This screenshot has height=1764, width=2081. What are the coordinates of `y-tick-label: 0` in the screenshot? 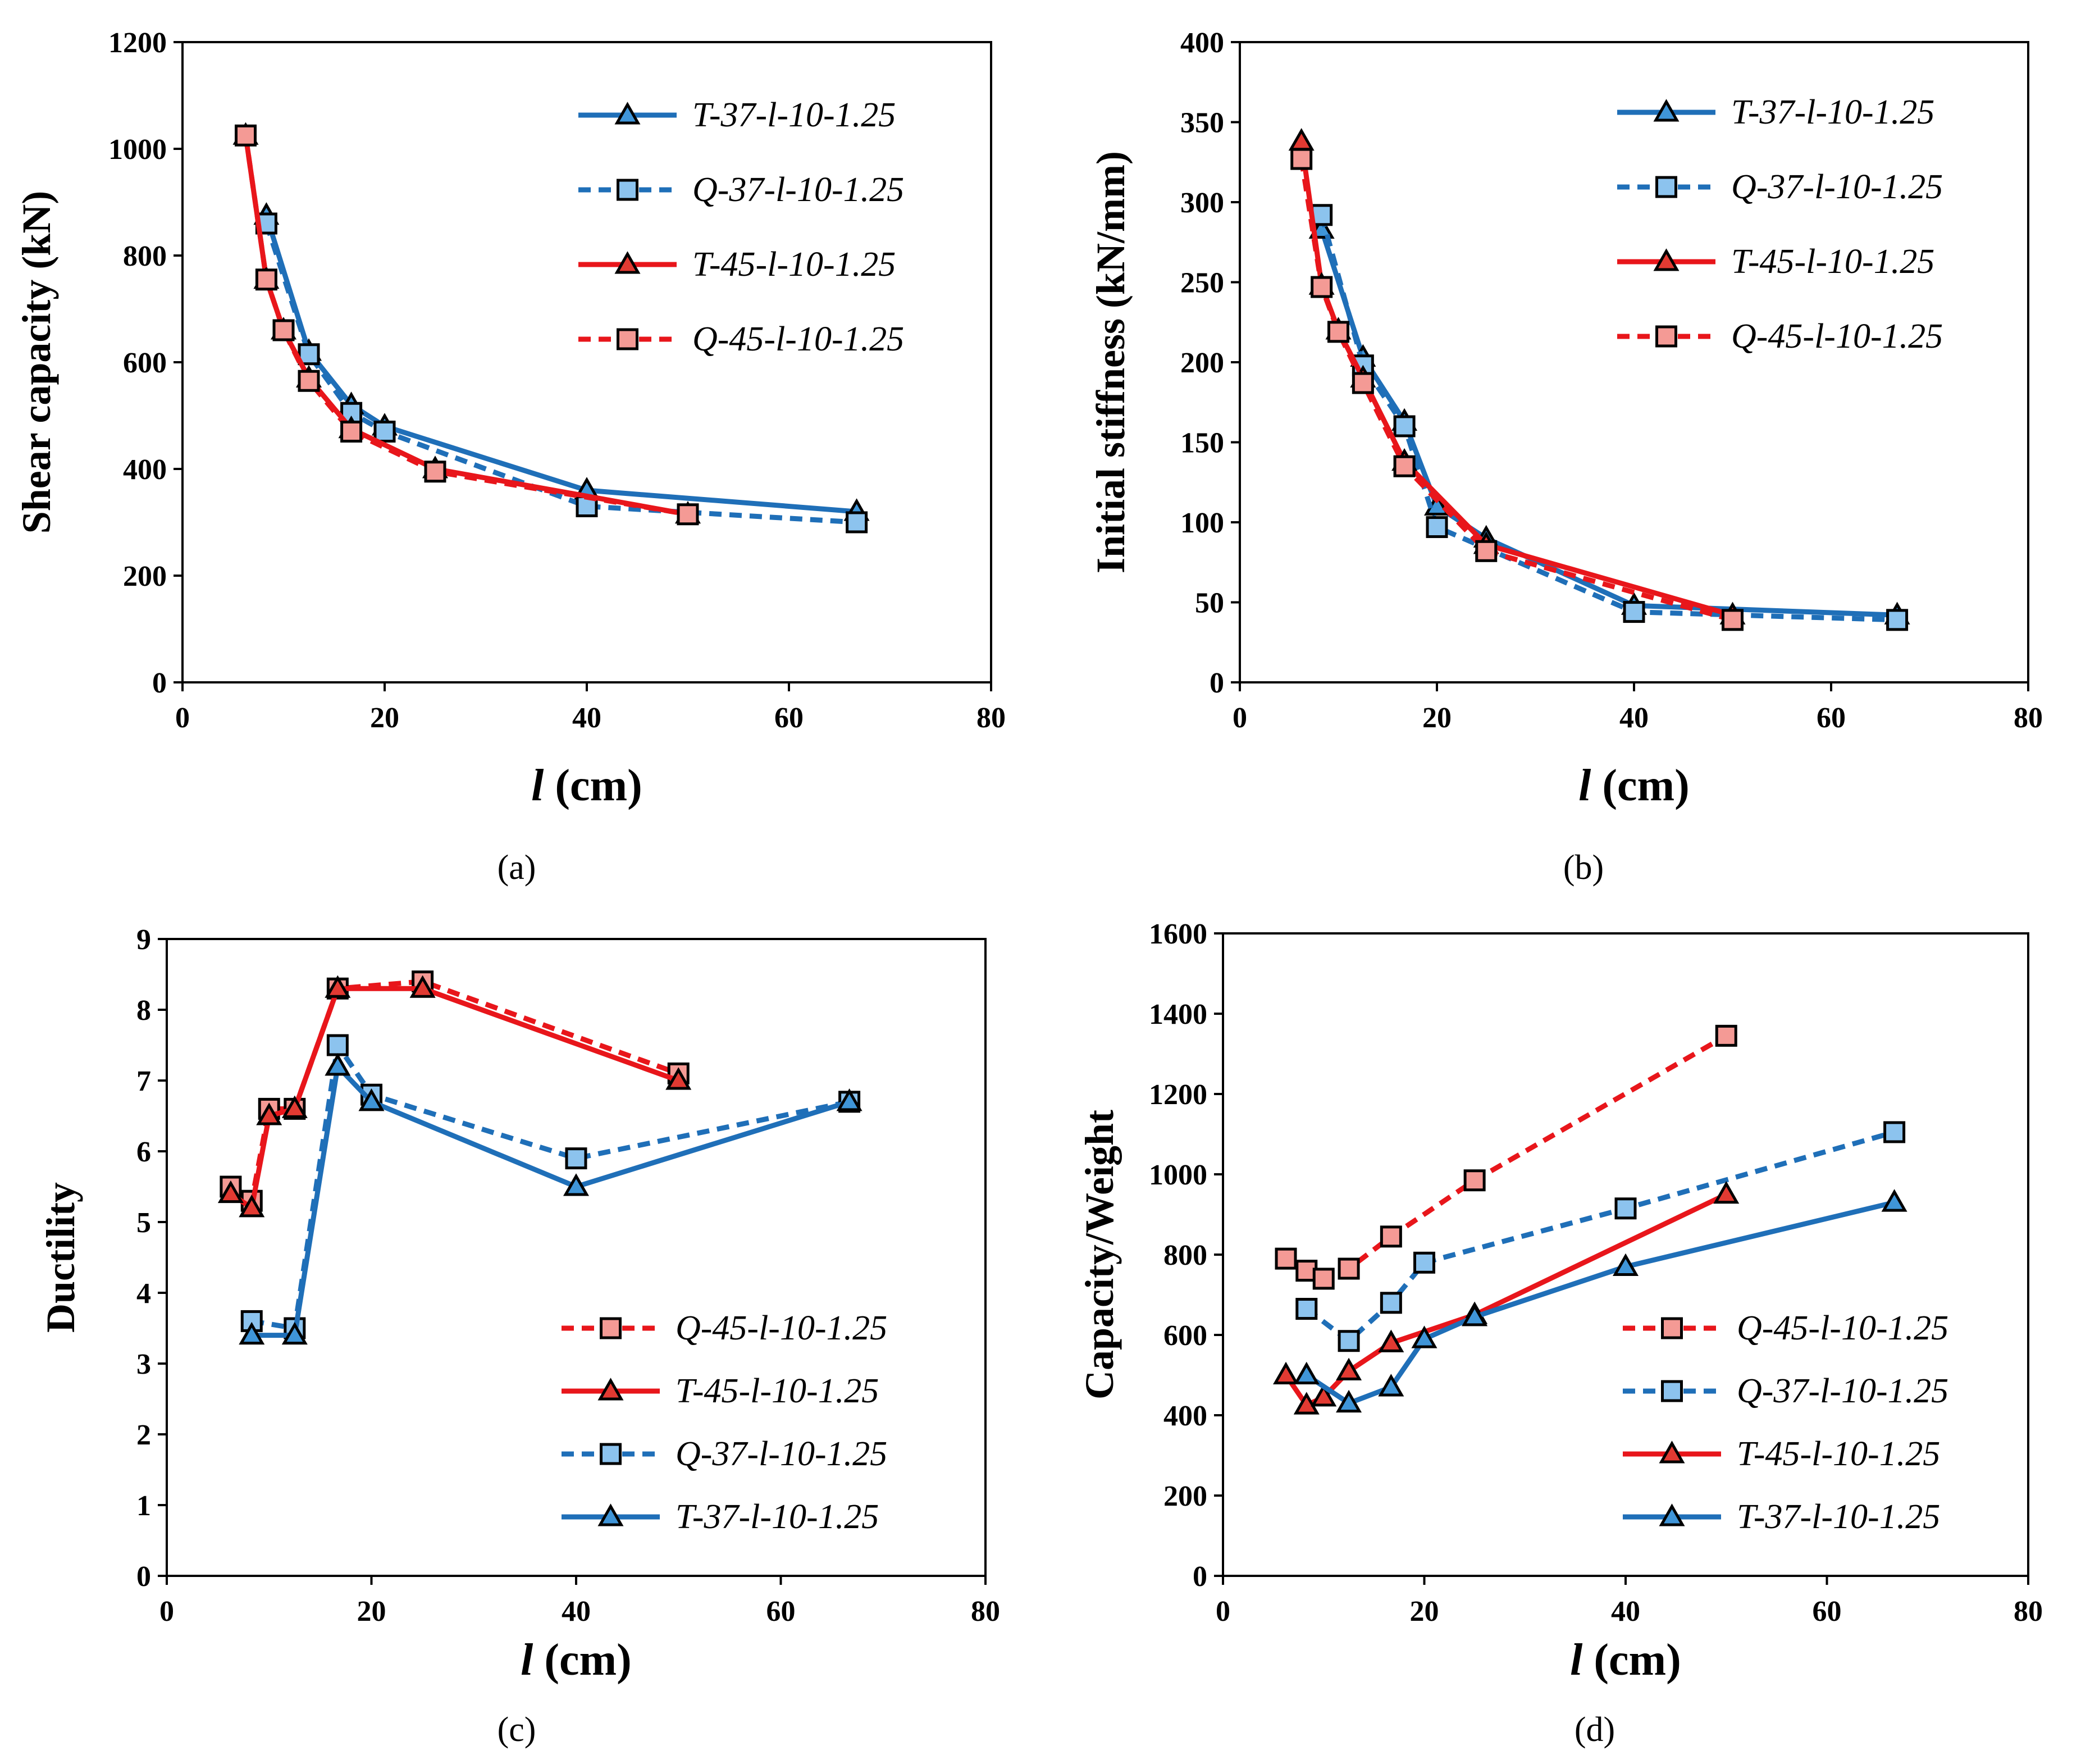 It's located at (143, 1577).